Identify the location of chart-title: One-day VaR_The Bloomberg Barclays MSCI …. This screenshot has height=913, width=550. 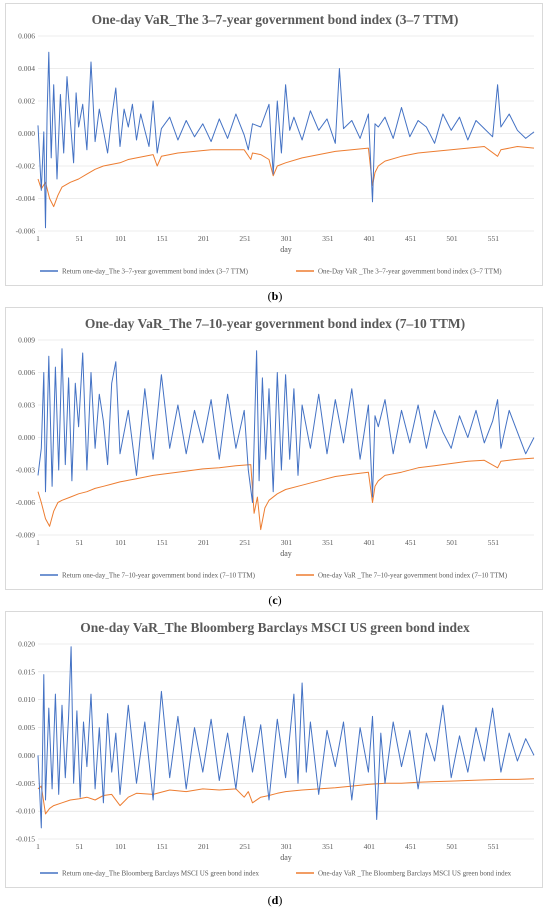
(275, 627).